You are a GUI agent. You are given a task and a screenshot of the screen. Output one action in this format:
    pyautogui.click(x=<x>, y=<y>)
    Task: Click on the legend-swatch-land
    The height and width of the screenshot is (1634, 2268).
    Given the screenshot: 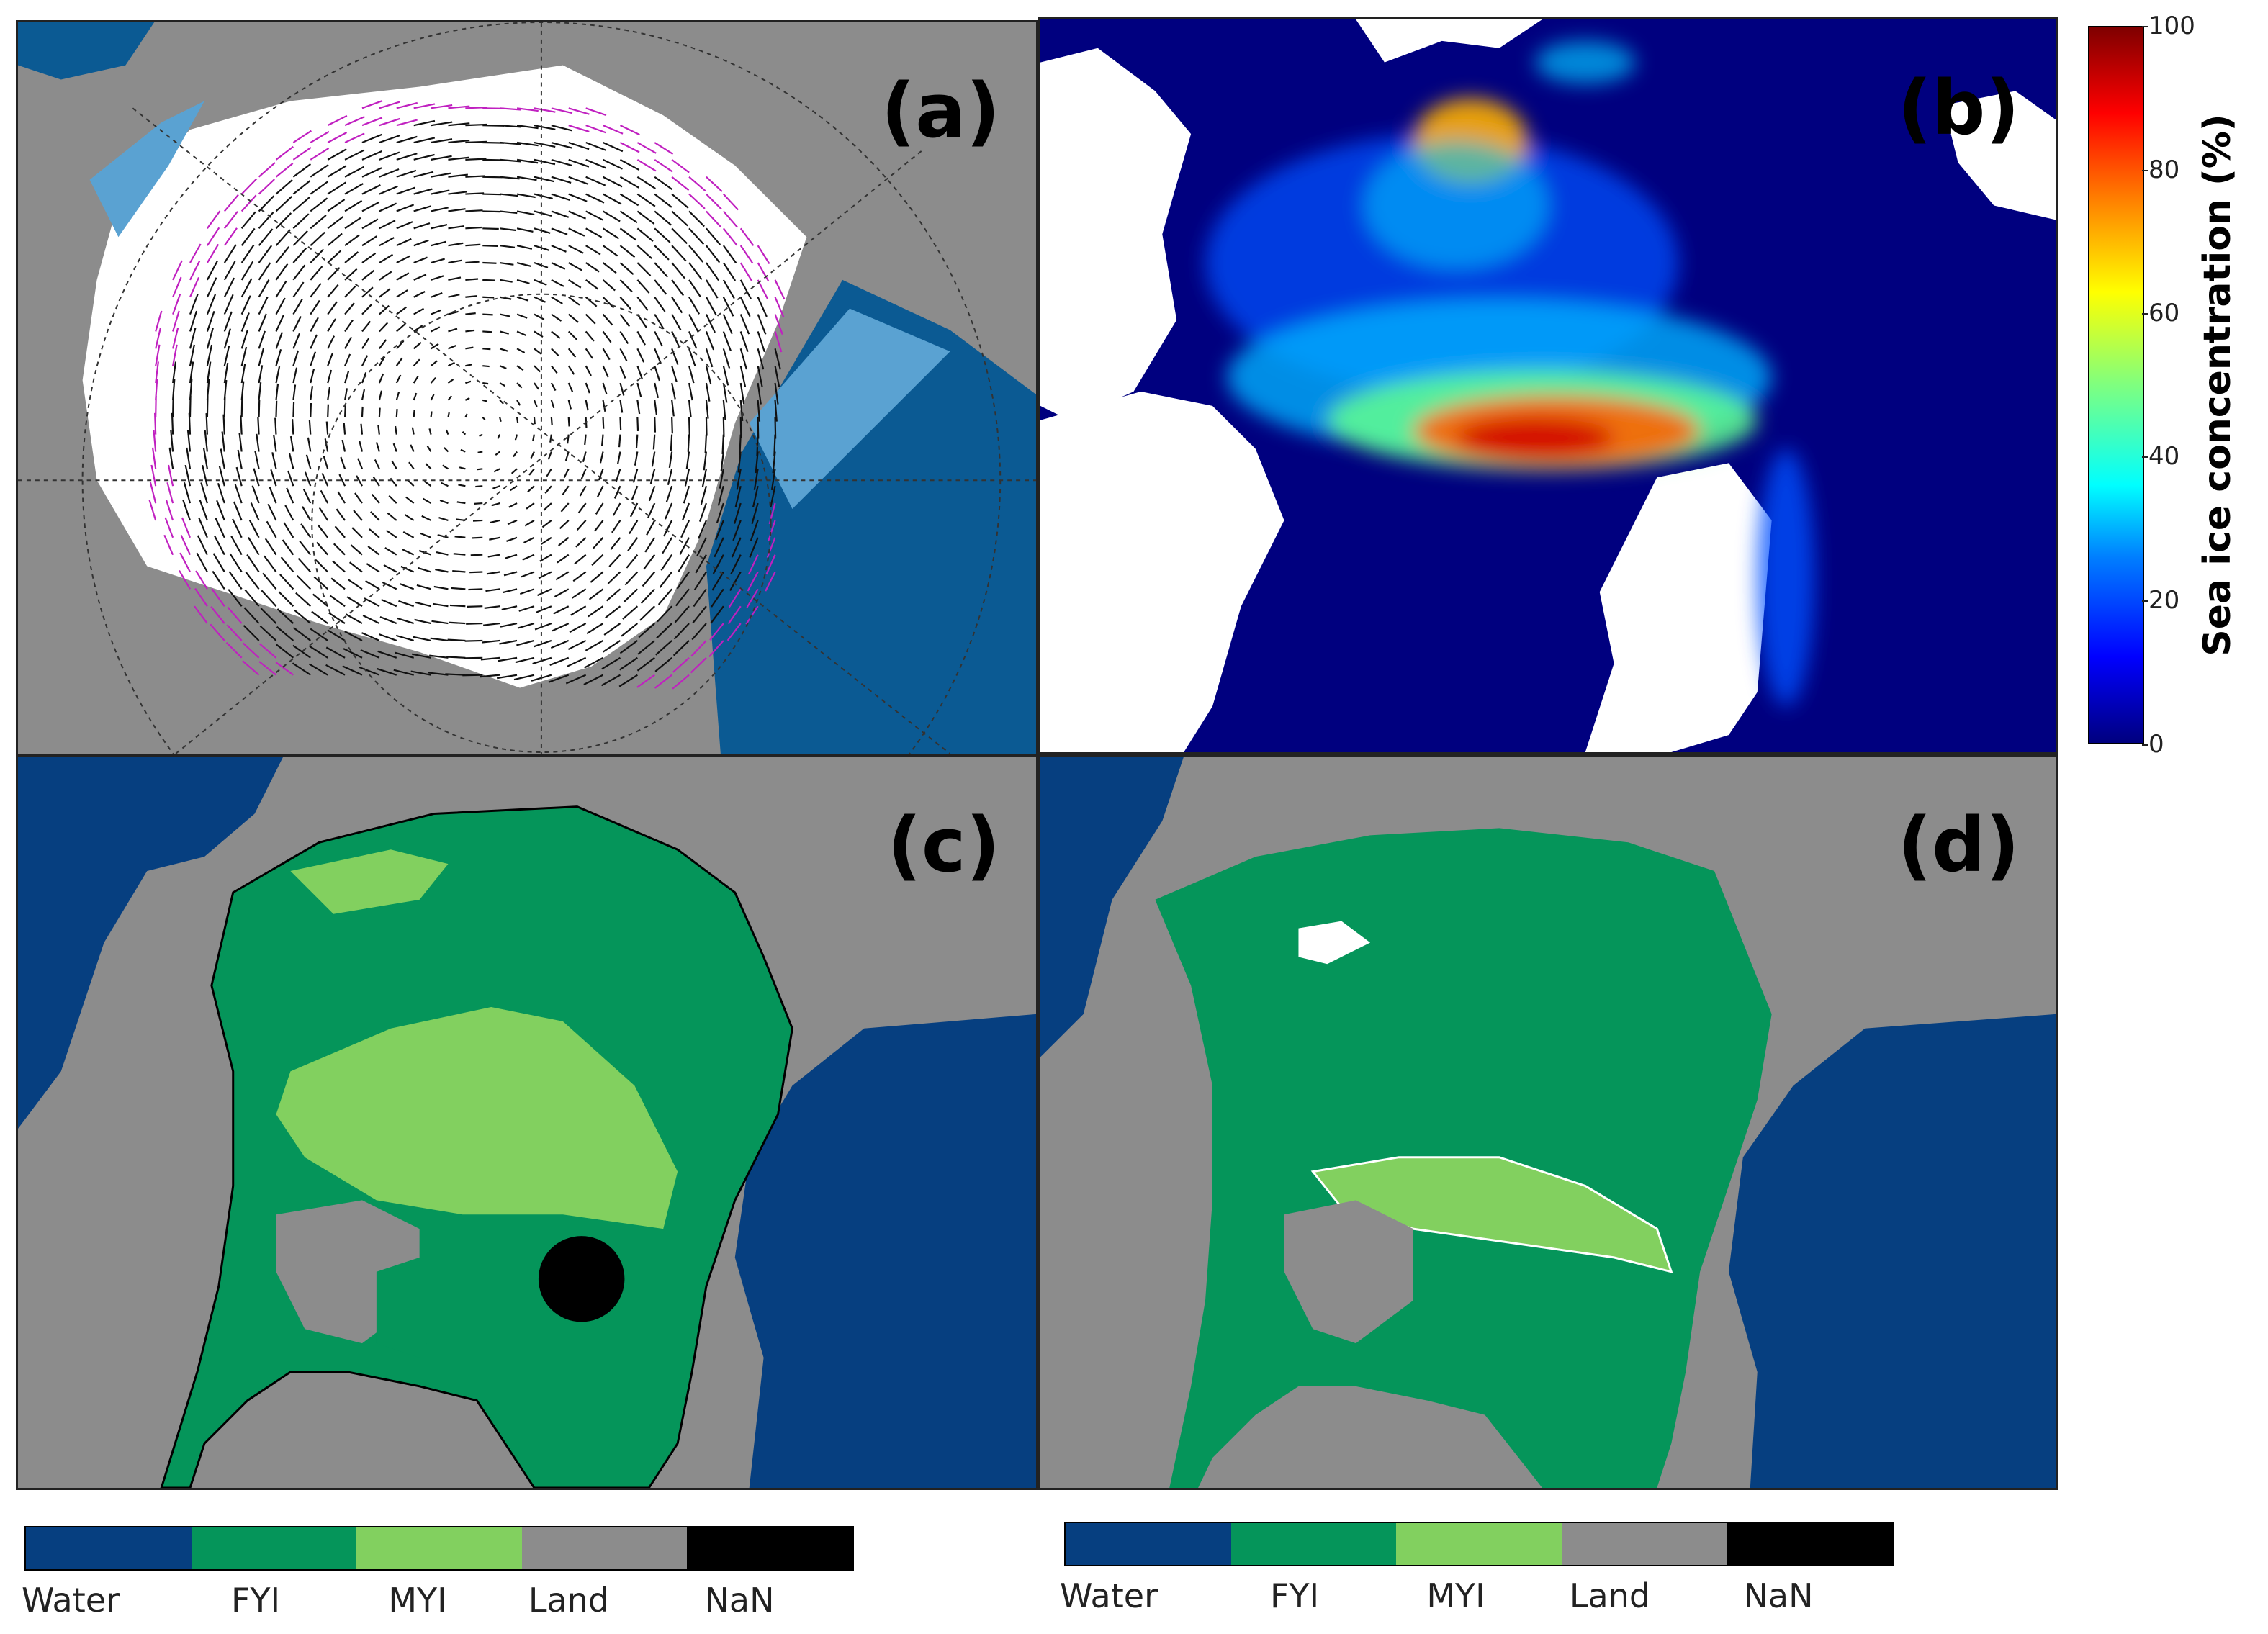 What is the action you would take?
    pyautogui.click(x=1644, y=1544)
    